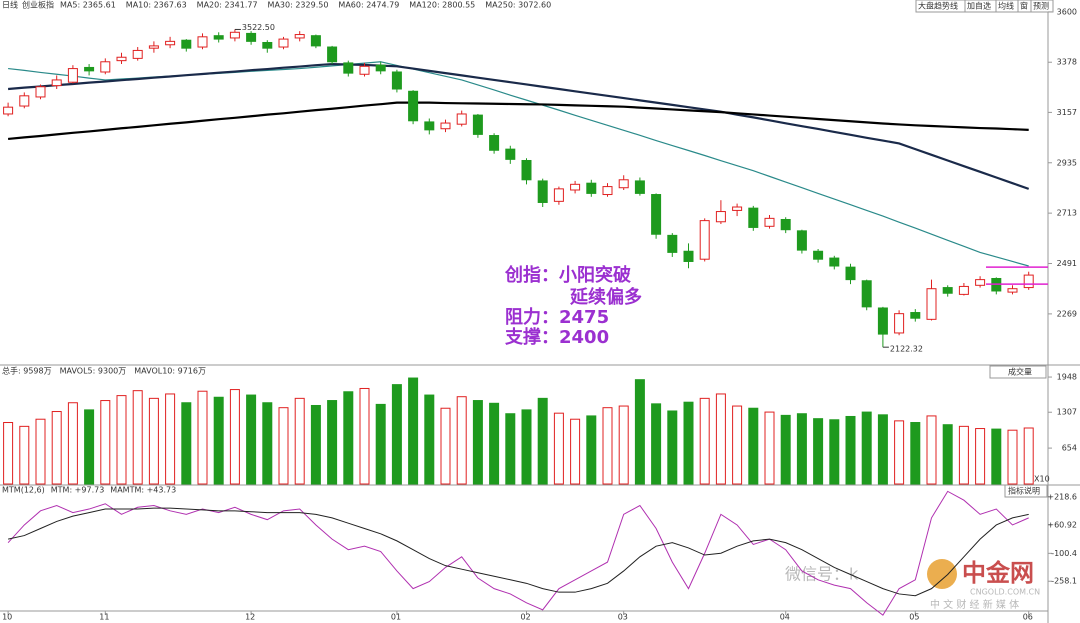 The width and height of the screenshot is (1080, 623). What do you see at coordinates (979, 6) in the screenshot?
I see `toolbar-button: 加自选` at bounding box center [979, 6].